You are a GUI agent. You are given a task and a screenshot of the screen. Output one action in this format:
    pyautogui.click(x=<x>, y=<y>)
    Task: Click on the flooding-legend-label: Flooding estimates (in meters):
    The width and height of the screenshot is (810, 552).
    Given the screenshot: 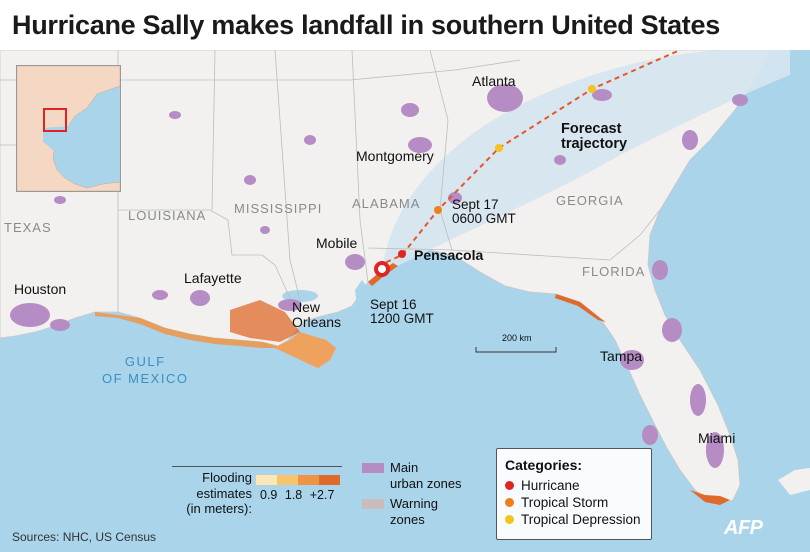 What is the action you would take?
    pyautogui.click(x=214, y=493)
    